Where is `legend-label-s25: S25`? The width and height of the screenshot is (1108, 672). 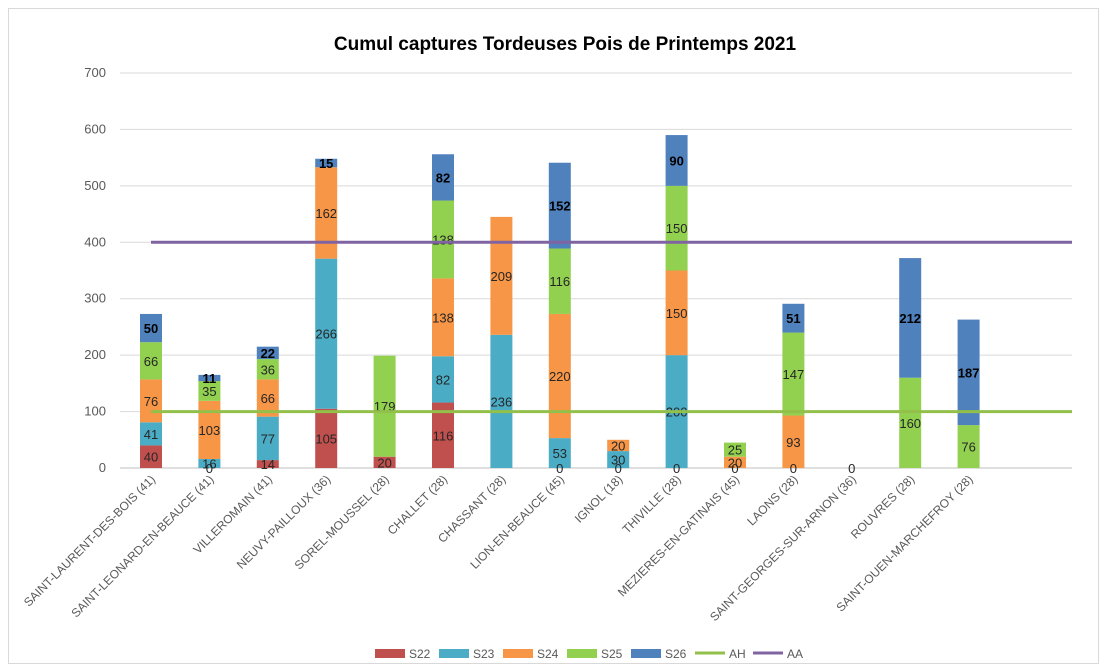
legend-label-s25: S25 is located at coordinates (612, 654).